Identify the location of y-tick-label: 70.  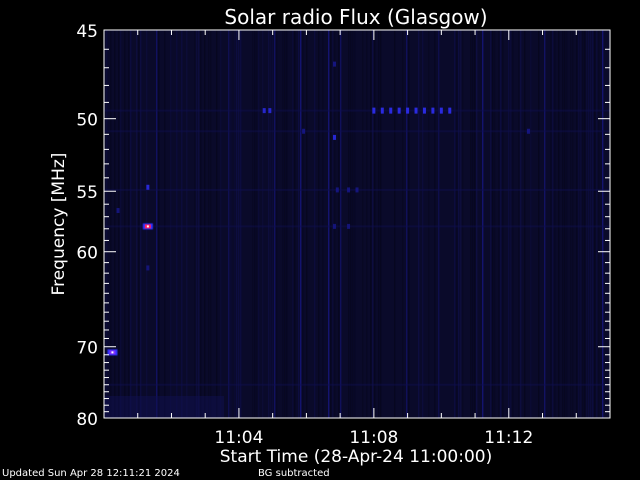
(87, 349).